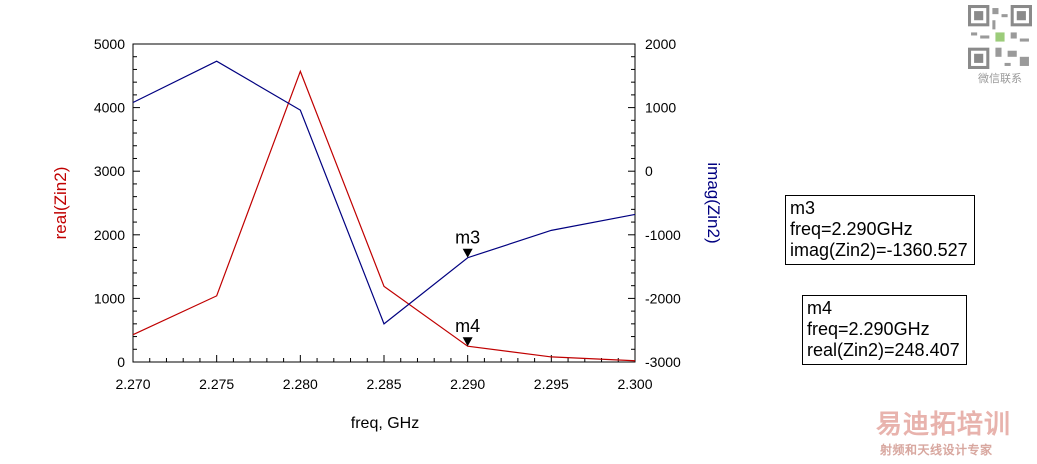  Describe the element at coordinates (803, 208) in the screenshot. I see `marker-readout-name: m3` at that location.